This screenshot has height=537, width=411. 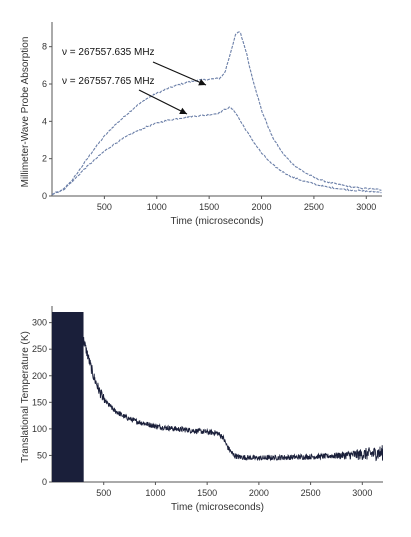 What do you see at coordinates (39, 429) in the screenshot?
I see `y-tick-label: 100` at bounding box center [39, 429].